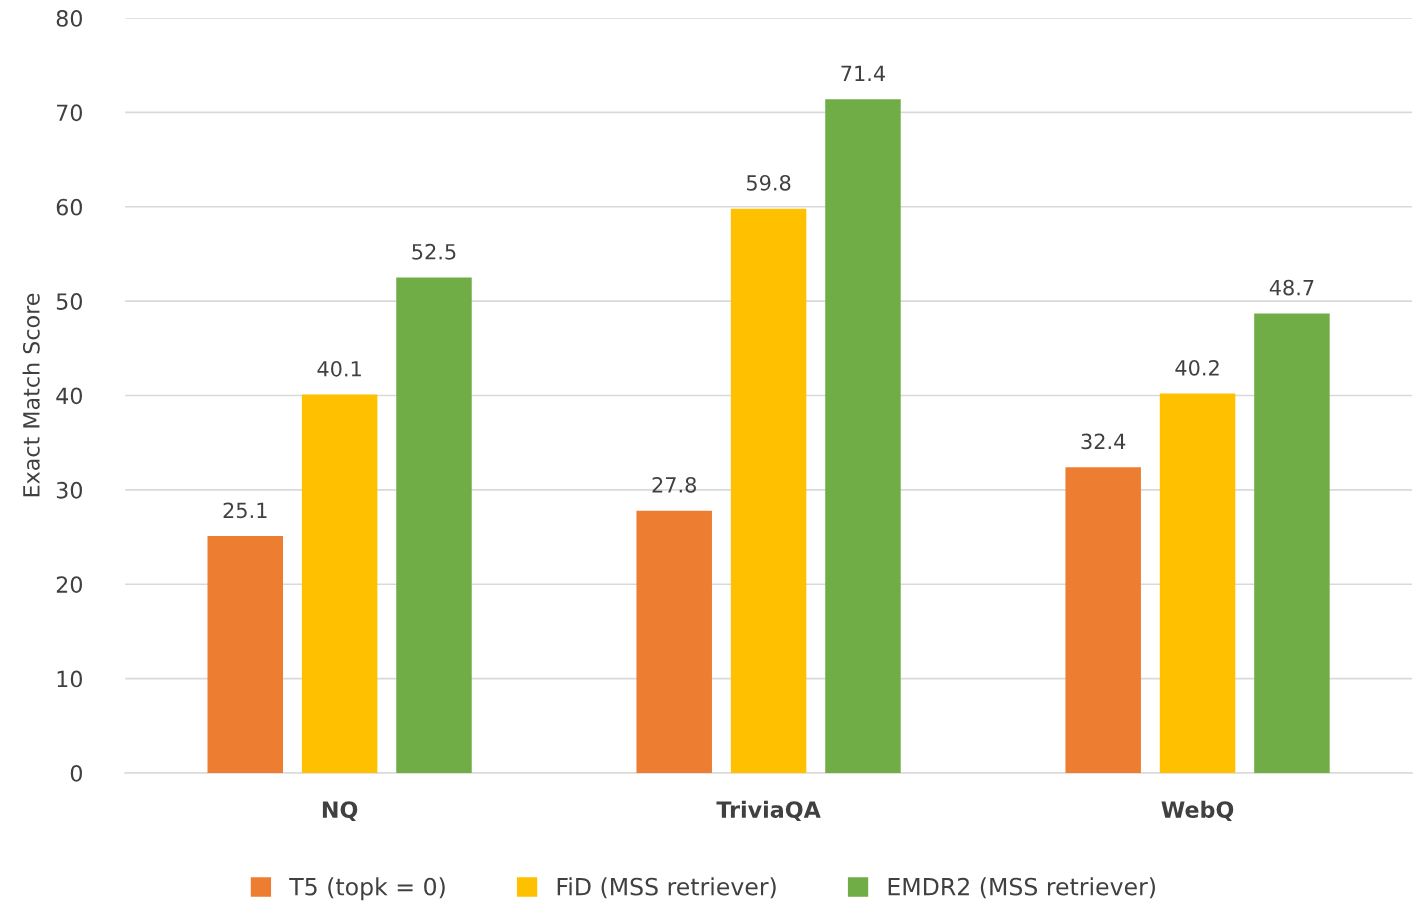 The height and width of the screenshot is (911, 1422). I want to click on y-tick-label: 60, so click(69, 207).